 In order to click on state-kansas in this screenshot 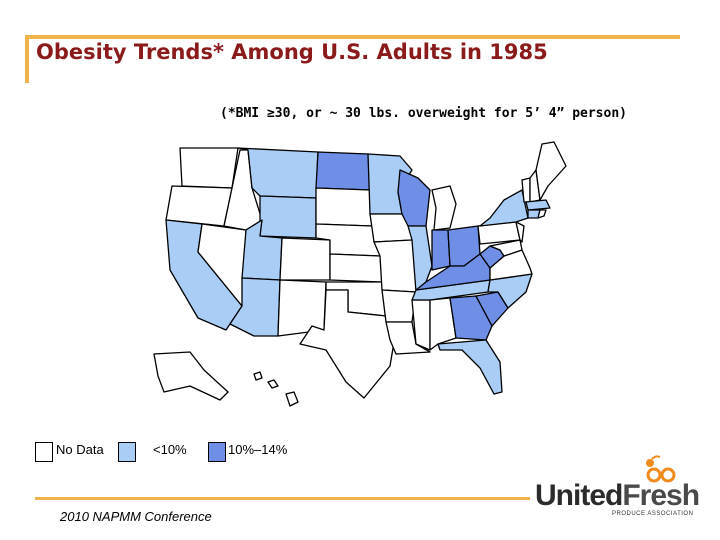, I will do `click(356, 268)`.